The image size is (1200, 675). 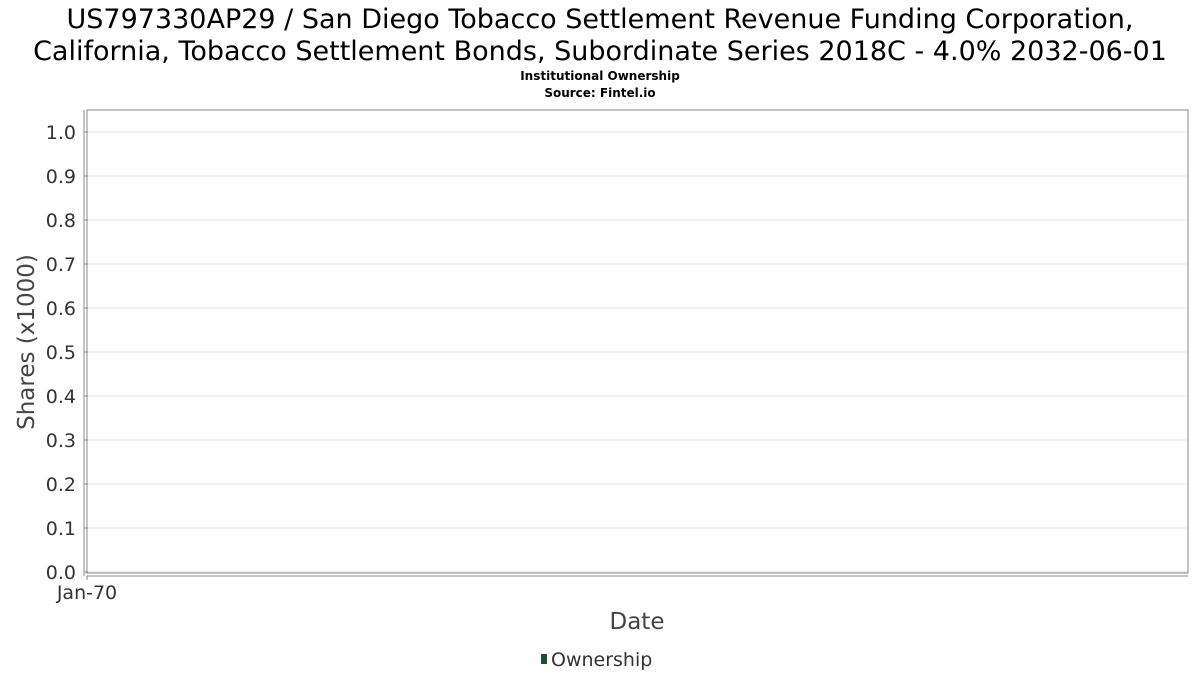 What do you see at coordinates (544, 659) in the screenshot?
I see `legend-swatch-ownership` at bounding box center [544, 659].